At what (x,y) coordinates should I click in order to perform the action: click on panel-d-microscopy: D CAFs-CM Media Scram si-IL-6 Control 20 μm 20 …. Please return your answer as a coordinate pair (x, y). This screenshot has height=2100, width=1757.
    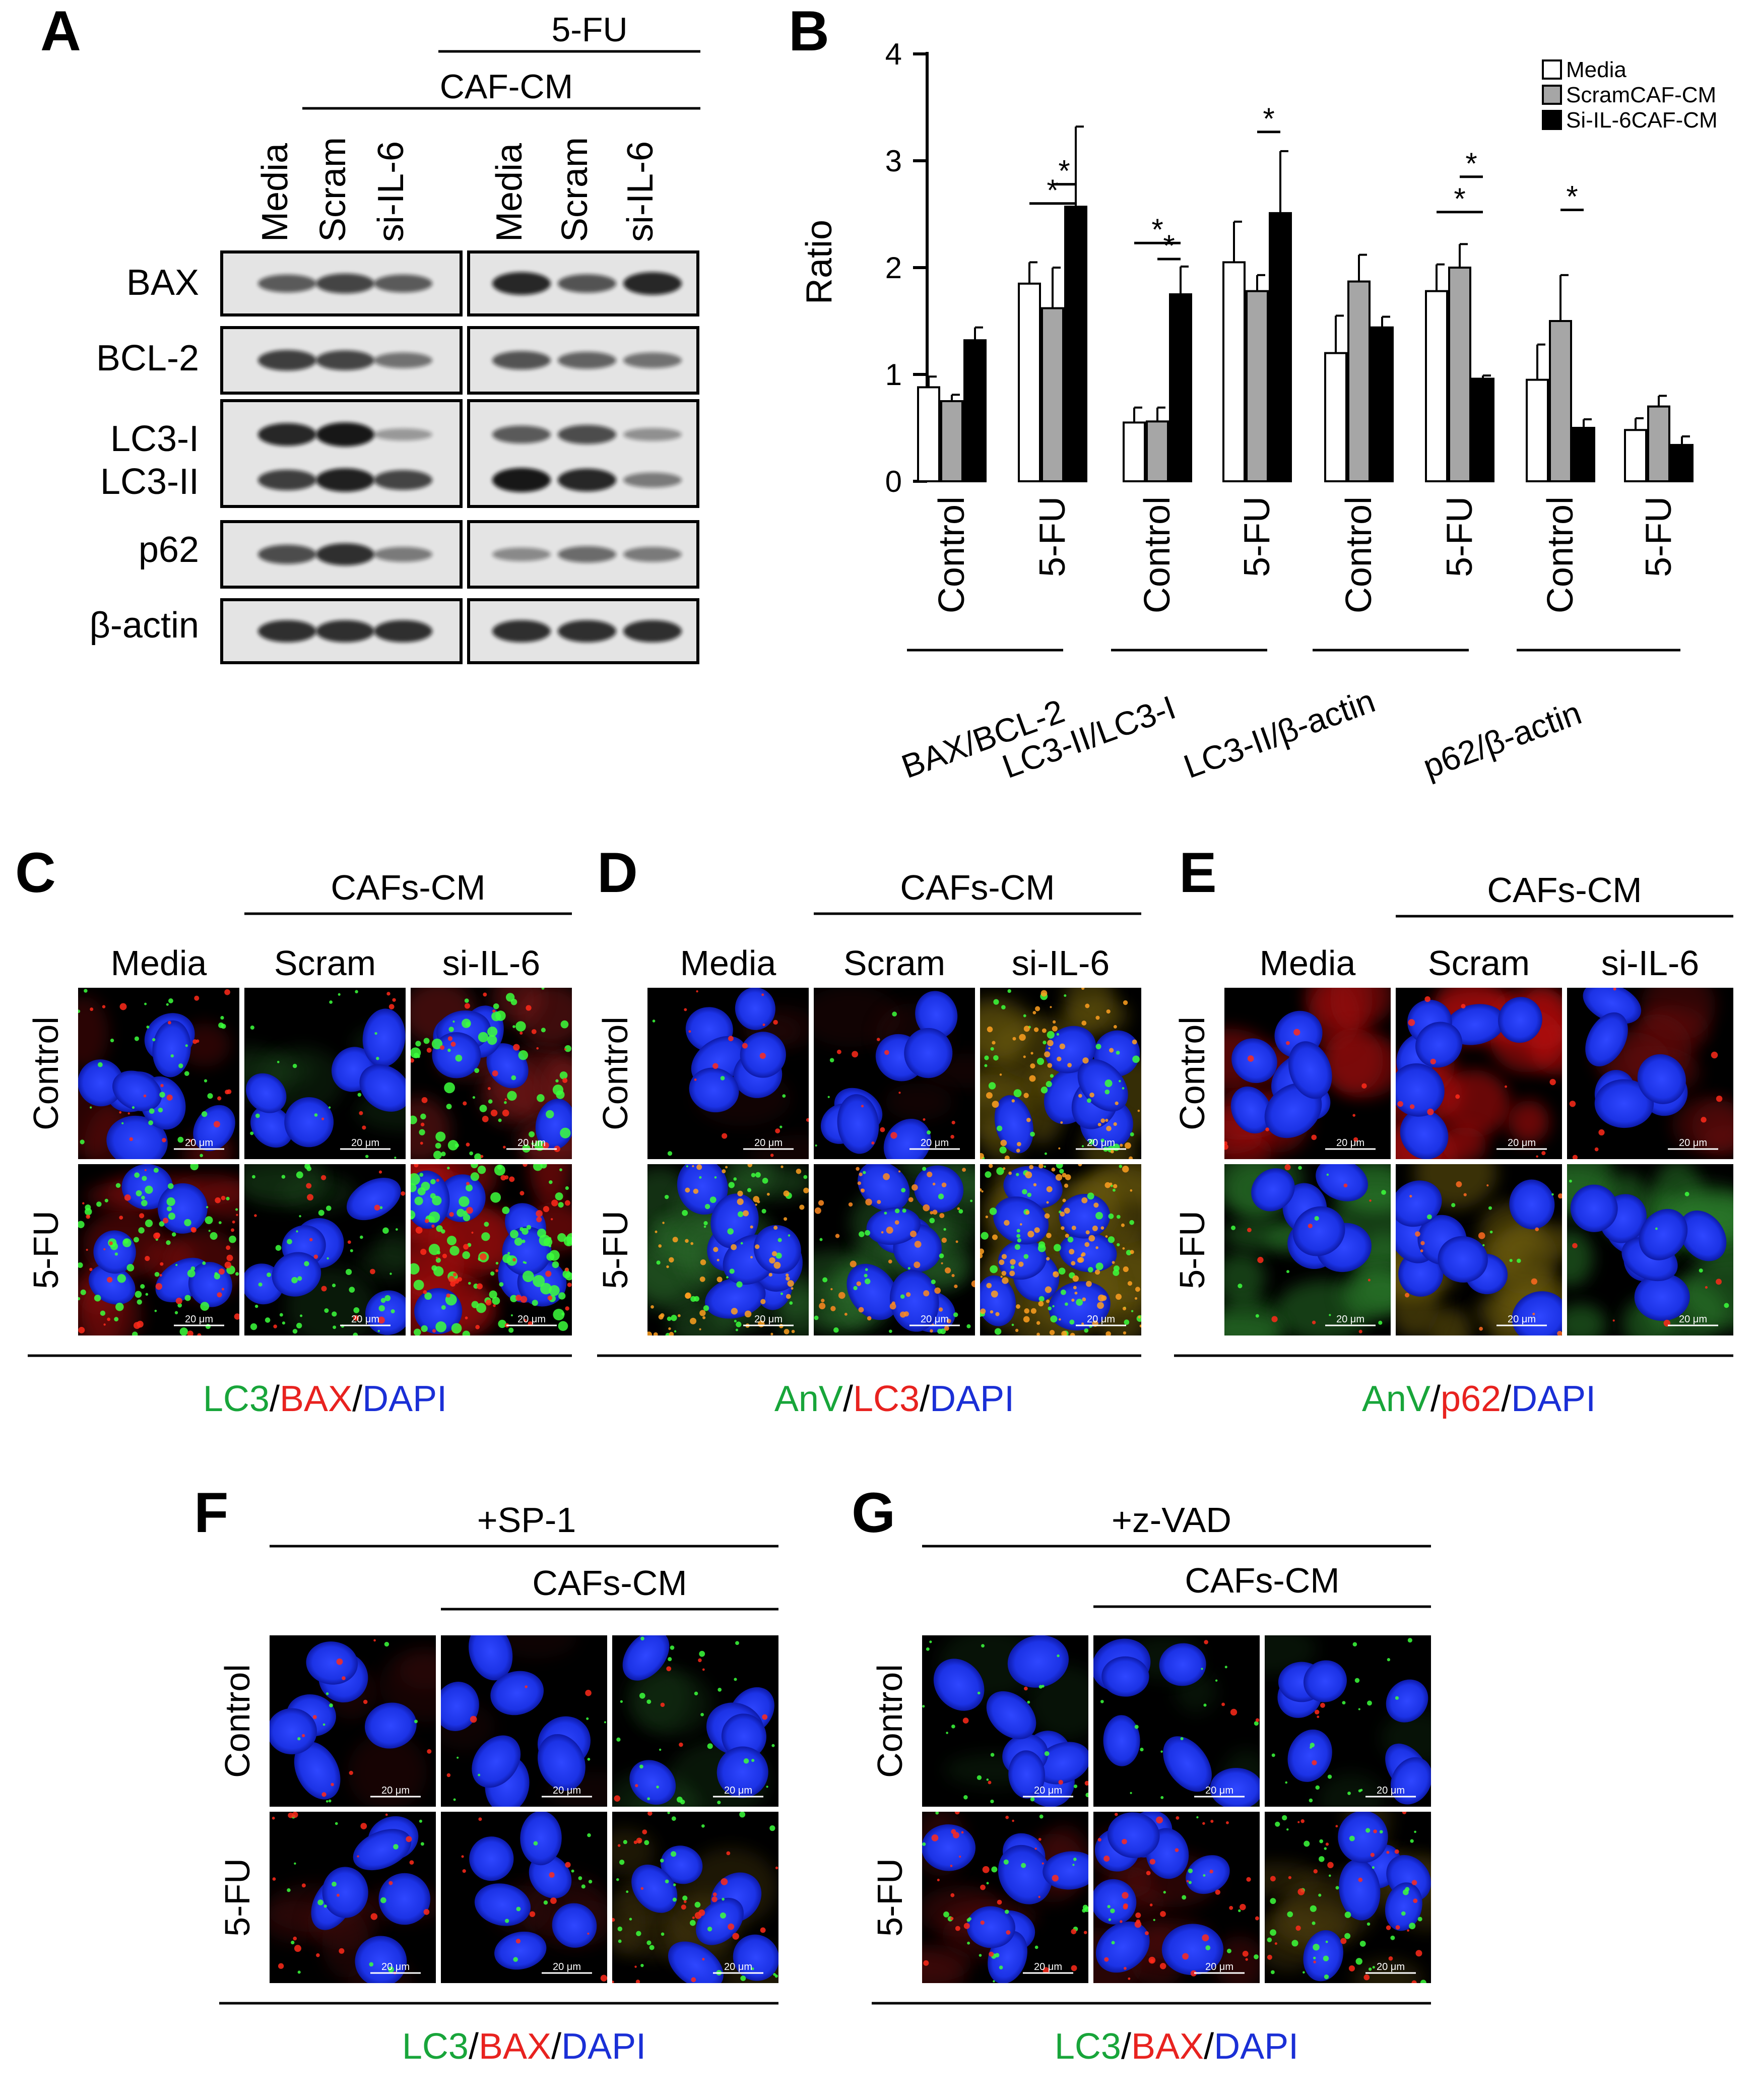
    Looking at the image, I should click on (868, 1130).